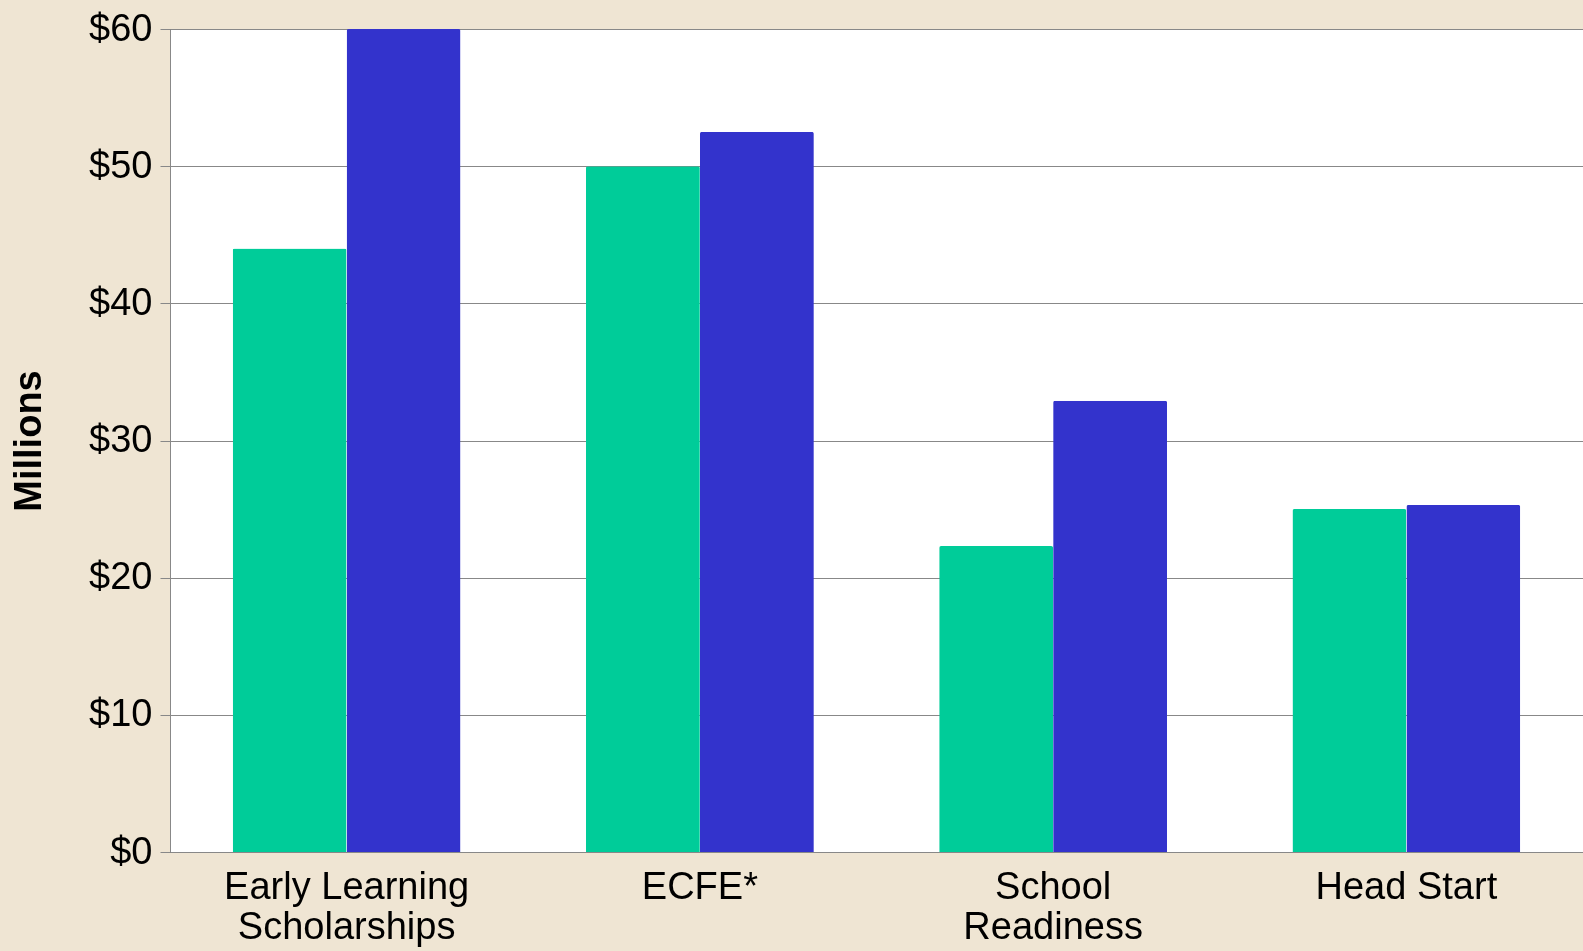  I want to click on x-tick-label: Head Start, so click(1406, 885).